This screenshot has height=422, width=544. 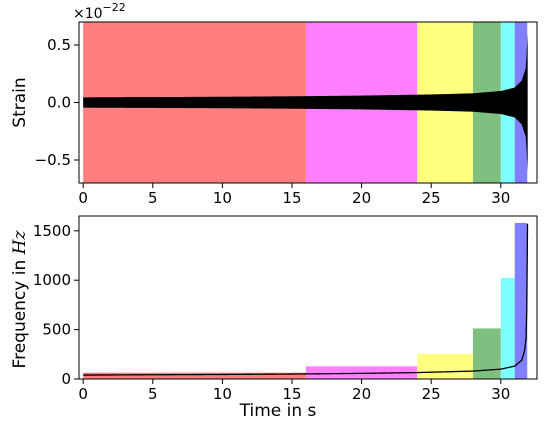 I want to click on frequency-label-prefix: Frequency in, so click(x=20, y=311).